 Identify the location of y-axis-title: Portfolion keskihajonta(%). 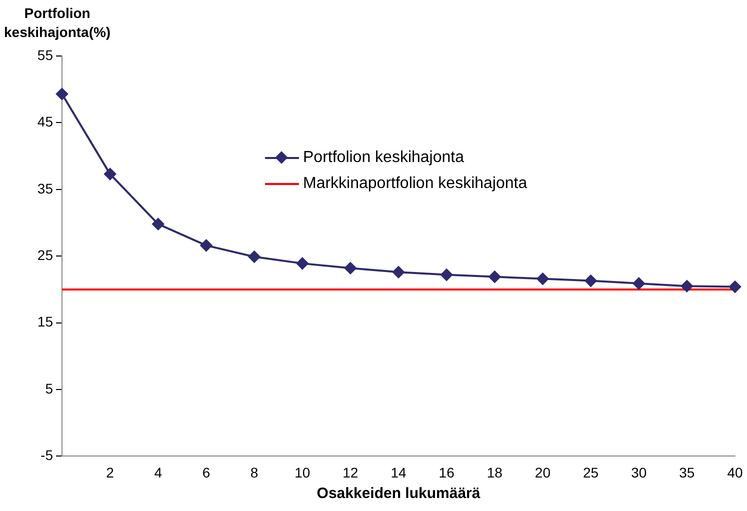
(57, 23).